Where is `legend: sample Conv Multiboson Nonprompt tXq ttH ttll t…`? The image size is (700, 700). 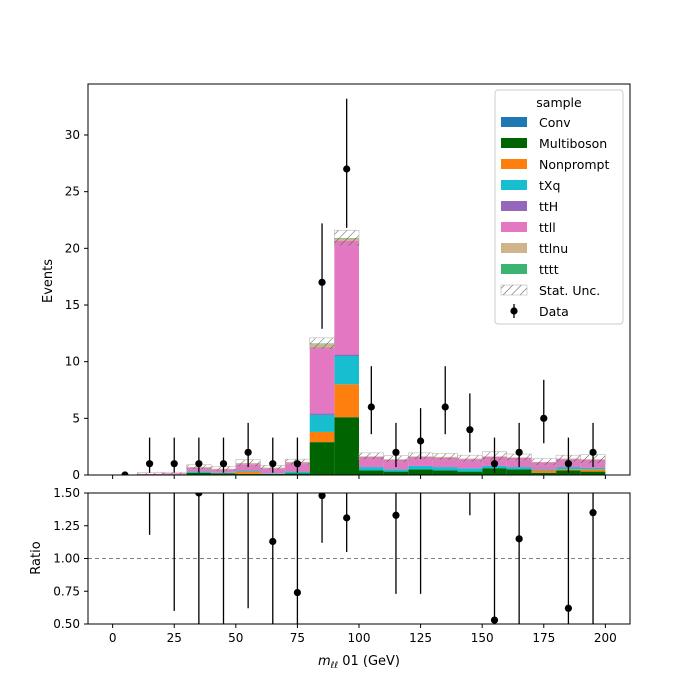 legend: sample Conv Multiboson Nonprompt tXq ttH ttll t… is located at coordinates (559, 207).